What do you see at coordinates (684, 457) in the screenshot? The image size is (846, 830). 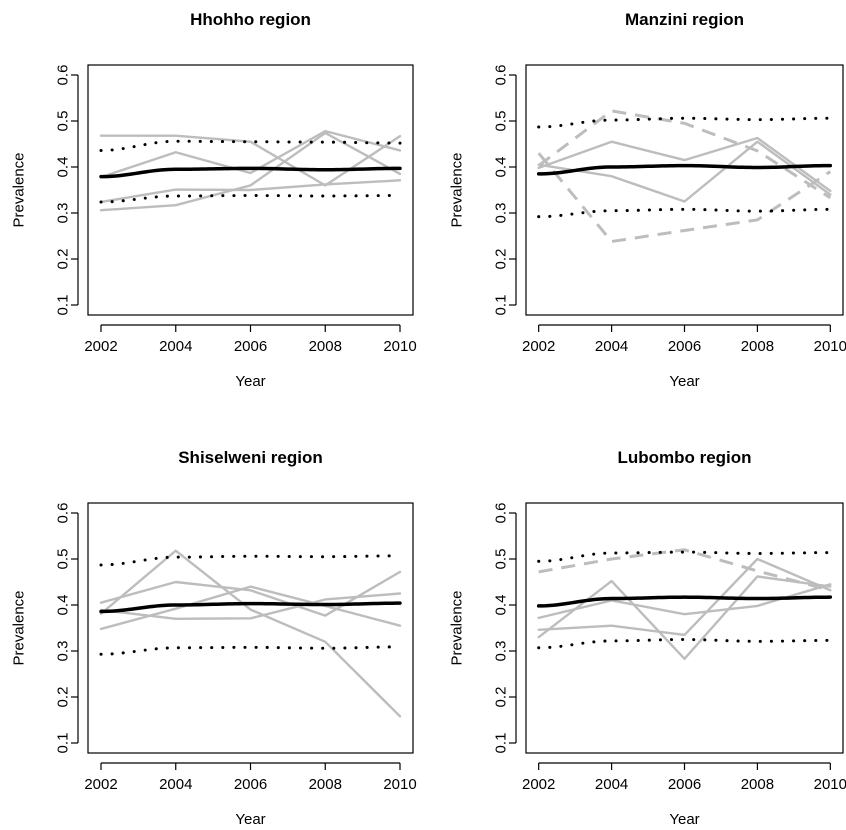 I see `panel-title: Lubombo region` at bounding box center [684, 457].